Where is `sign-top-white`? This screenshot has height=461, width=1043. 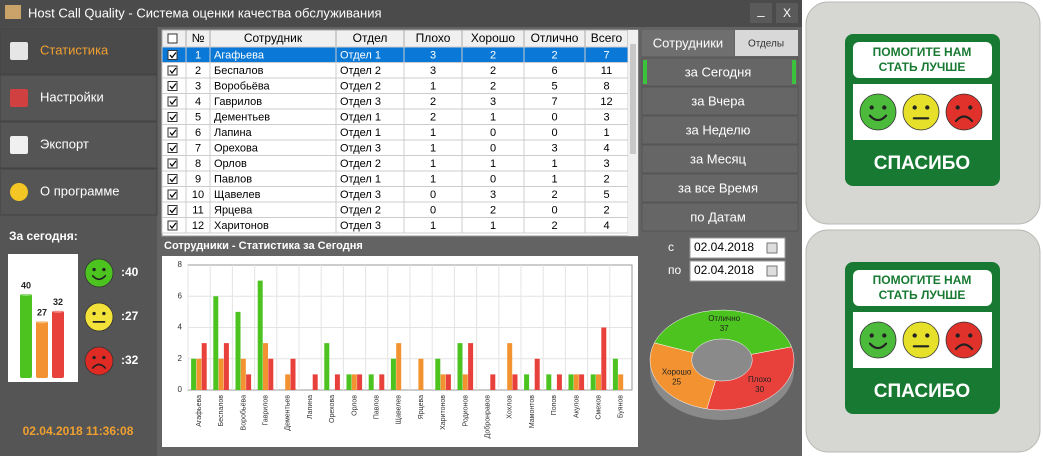
sign-top-white is located at coordinates (922, 288).